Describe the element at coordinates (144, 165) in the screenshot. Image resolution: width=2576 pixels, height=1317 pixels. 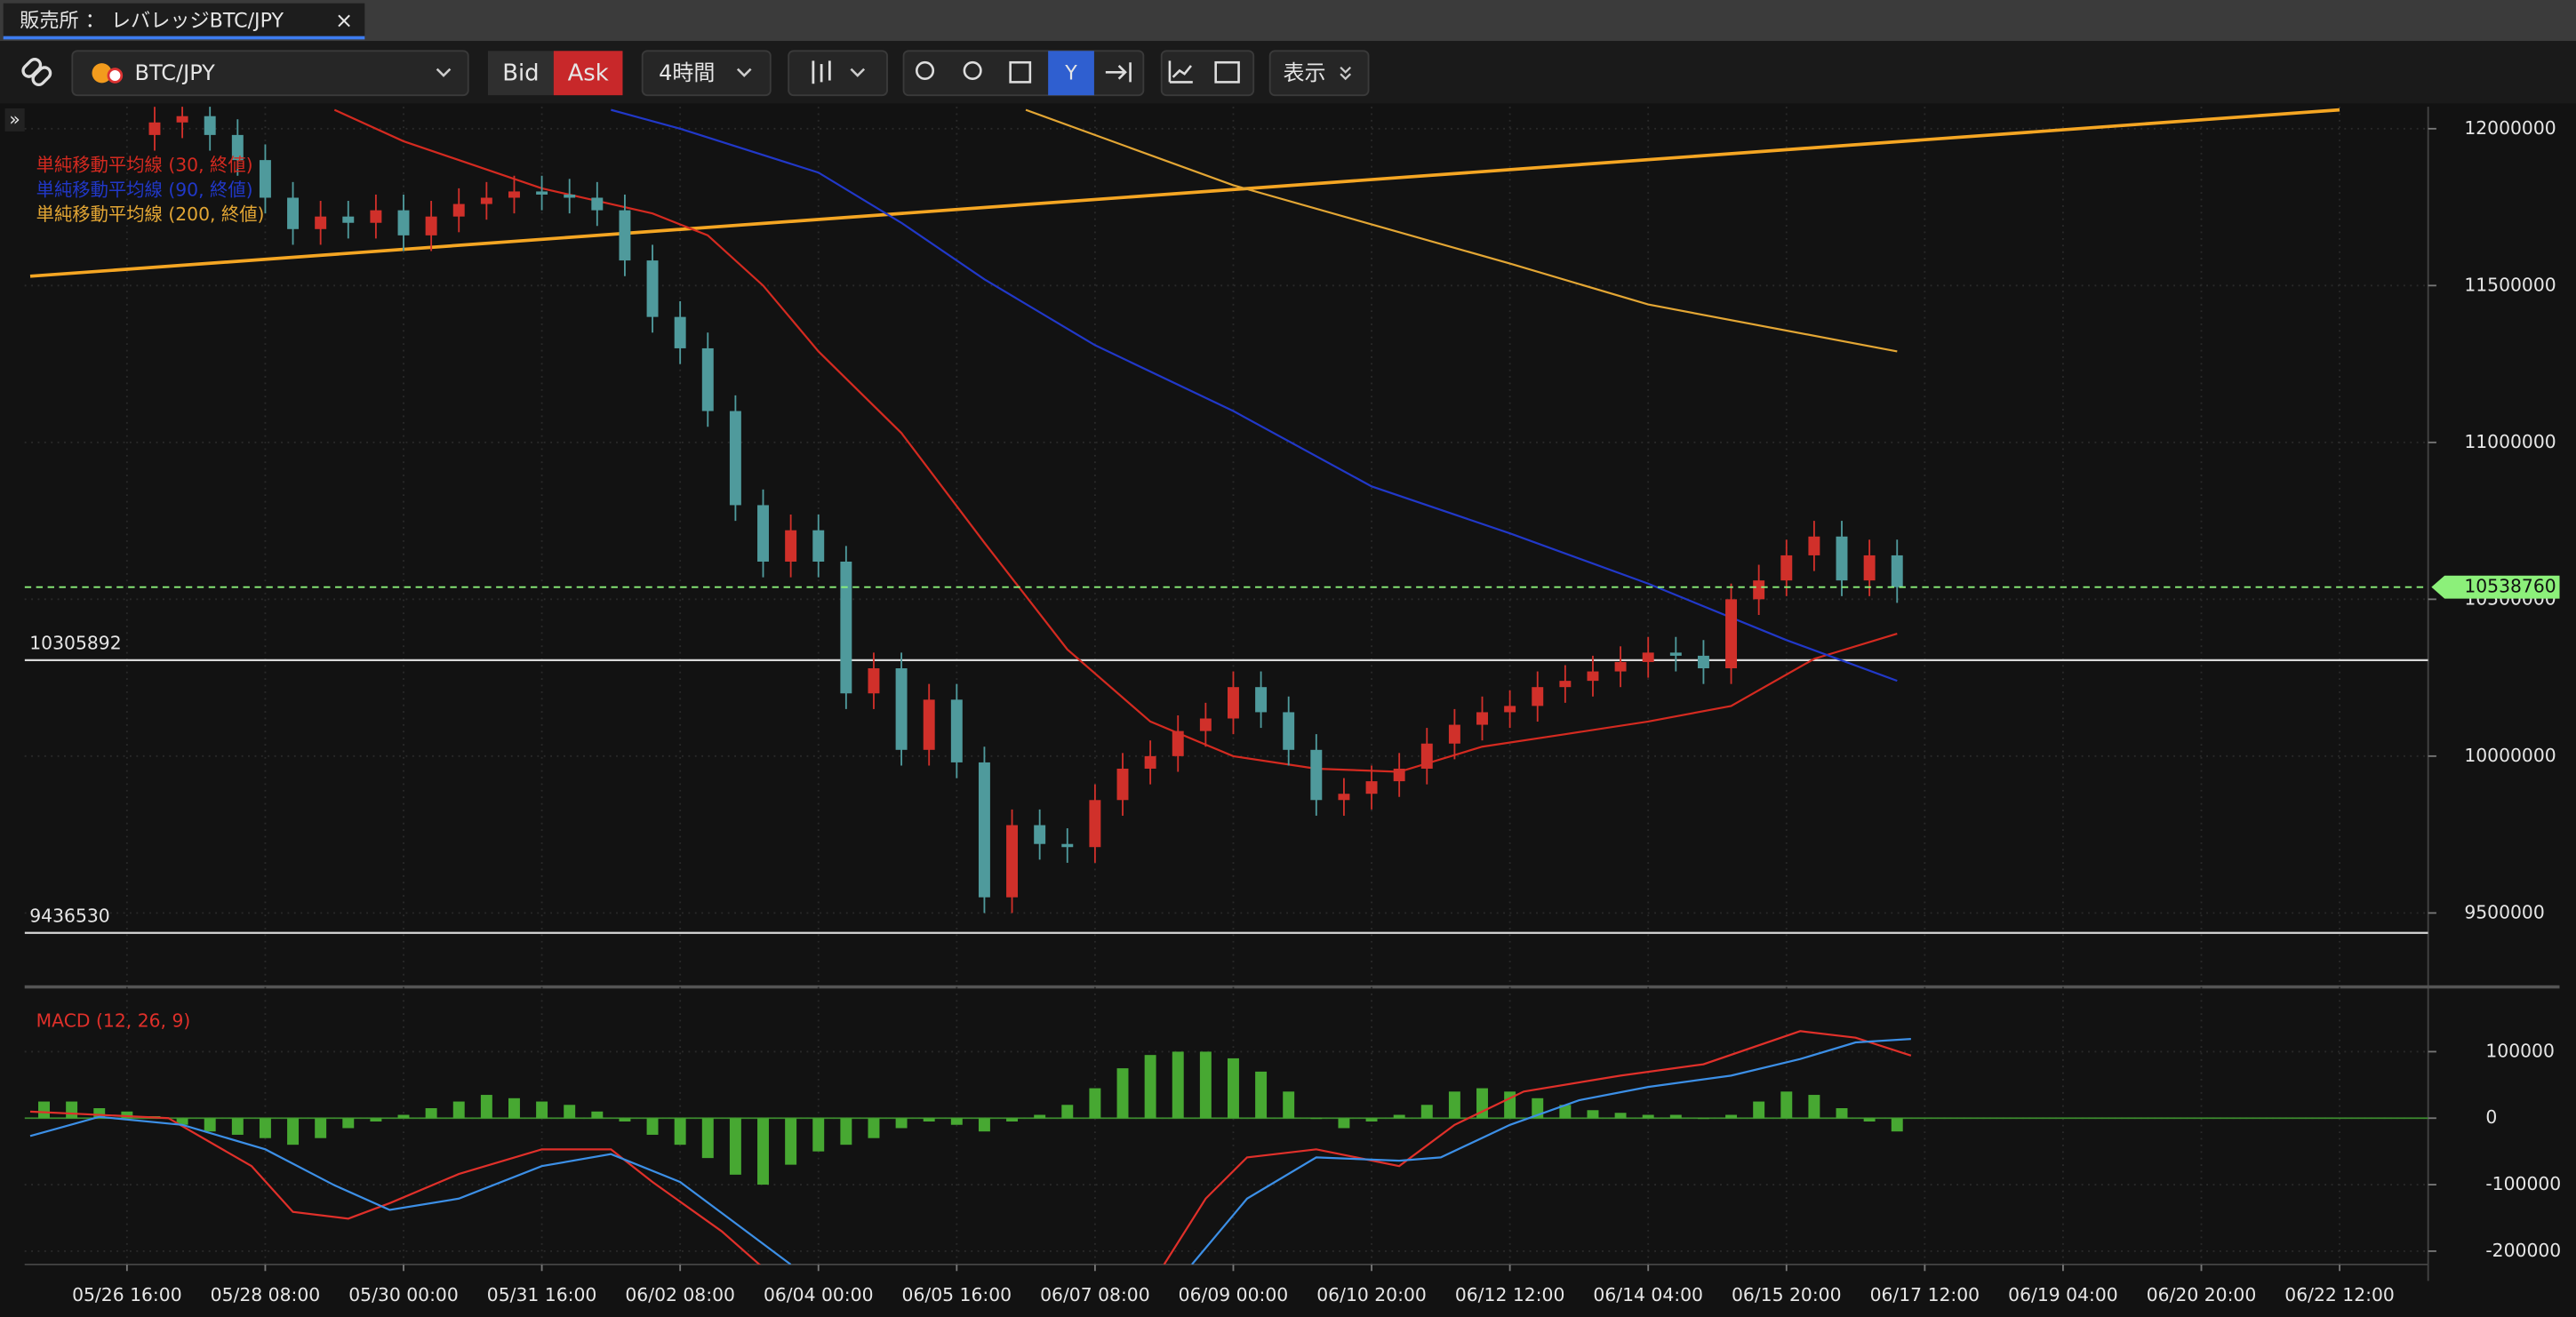
I see `legend-entry: 単純移動平均線 (30, 終値)` at that location.